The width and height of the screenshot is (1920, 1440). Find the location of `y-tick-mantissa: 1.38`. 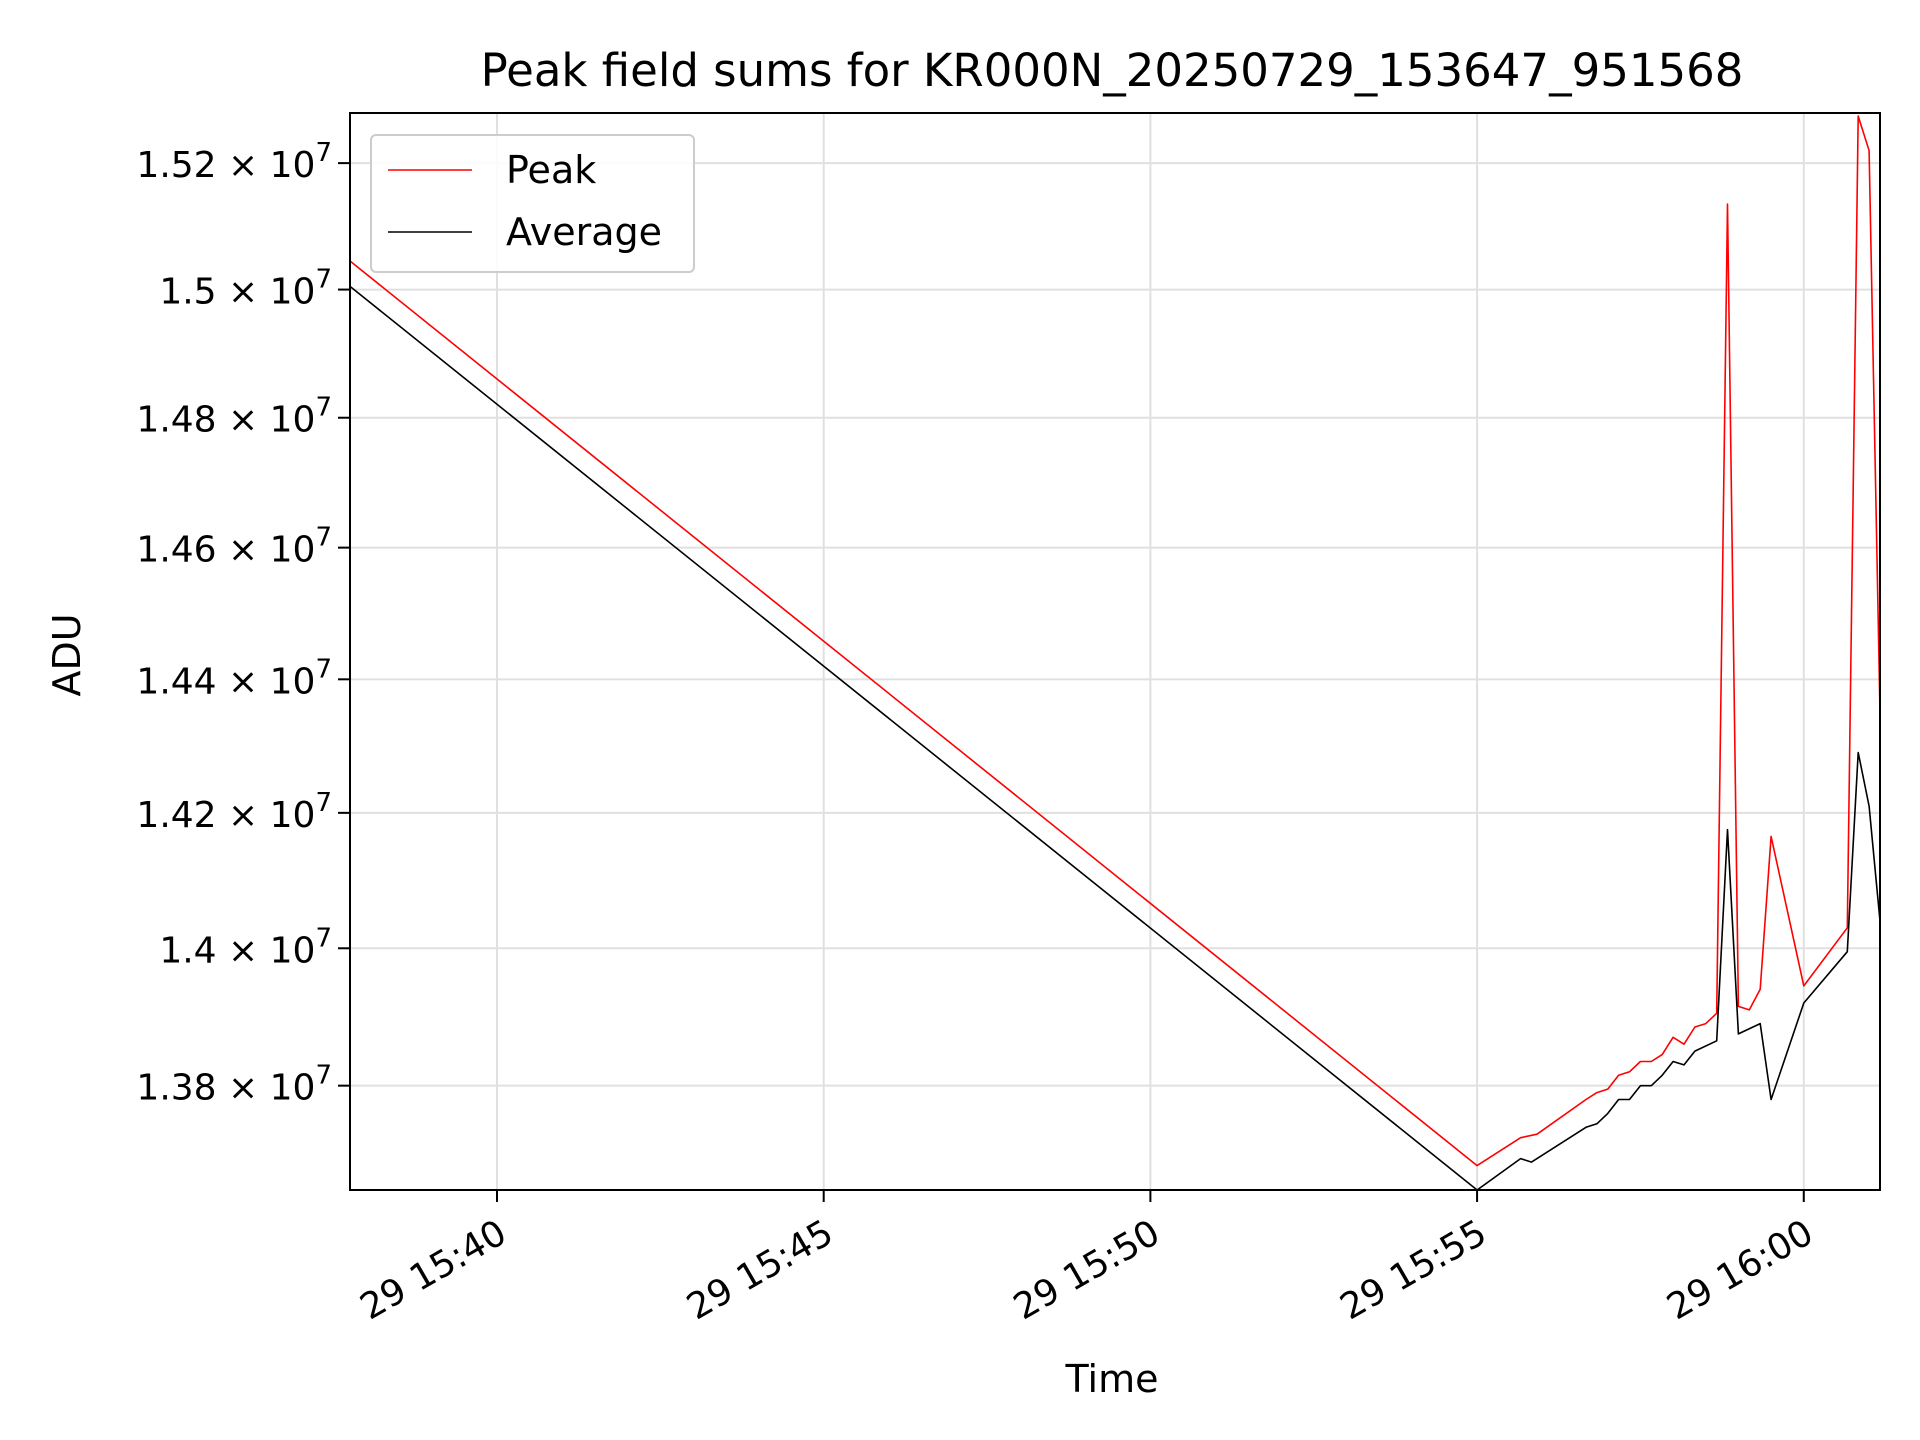

y-tick-mantissa: 1.38 is located at coordinates (182, 1088).